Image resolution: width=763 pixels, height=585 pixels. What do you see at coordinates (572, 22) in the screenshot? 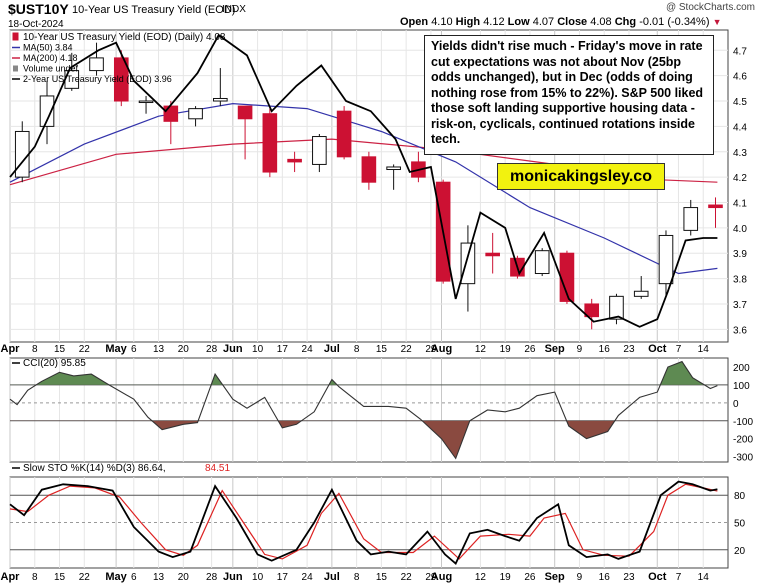
I see `close-label: Close` at bounding box center [572, 22].